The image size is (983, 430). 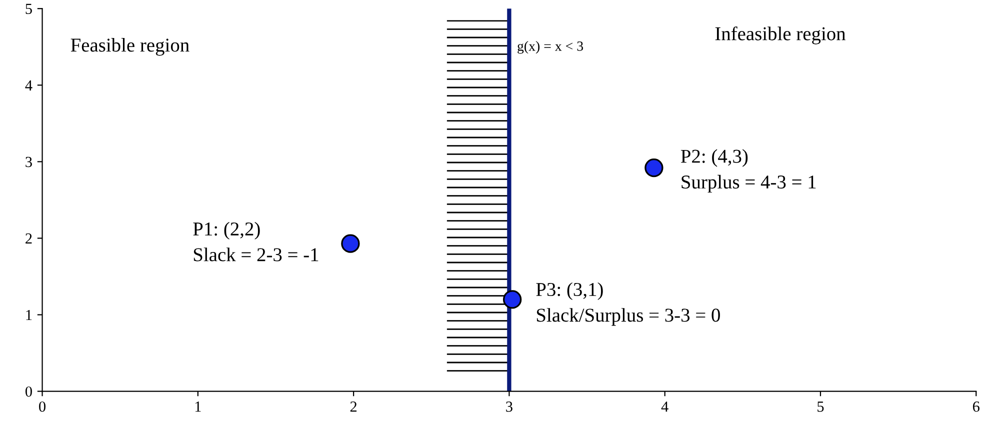 I want to click on y-tick-label: 0, so click(x=28, y=391).